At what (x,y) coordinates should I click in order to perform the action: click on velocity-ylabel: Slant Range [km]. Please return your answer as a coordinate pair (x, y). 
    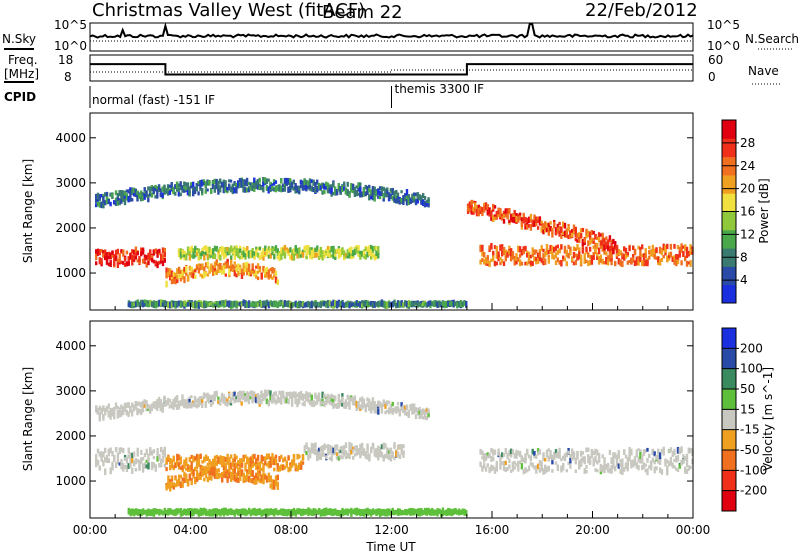
    Looking at the image, I should click on (28, 419).